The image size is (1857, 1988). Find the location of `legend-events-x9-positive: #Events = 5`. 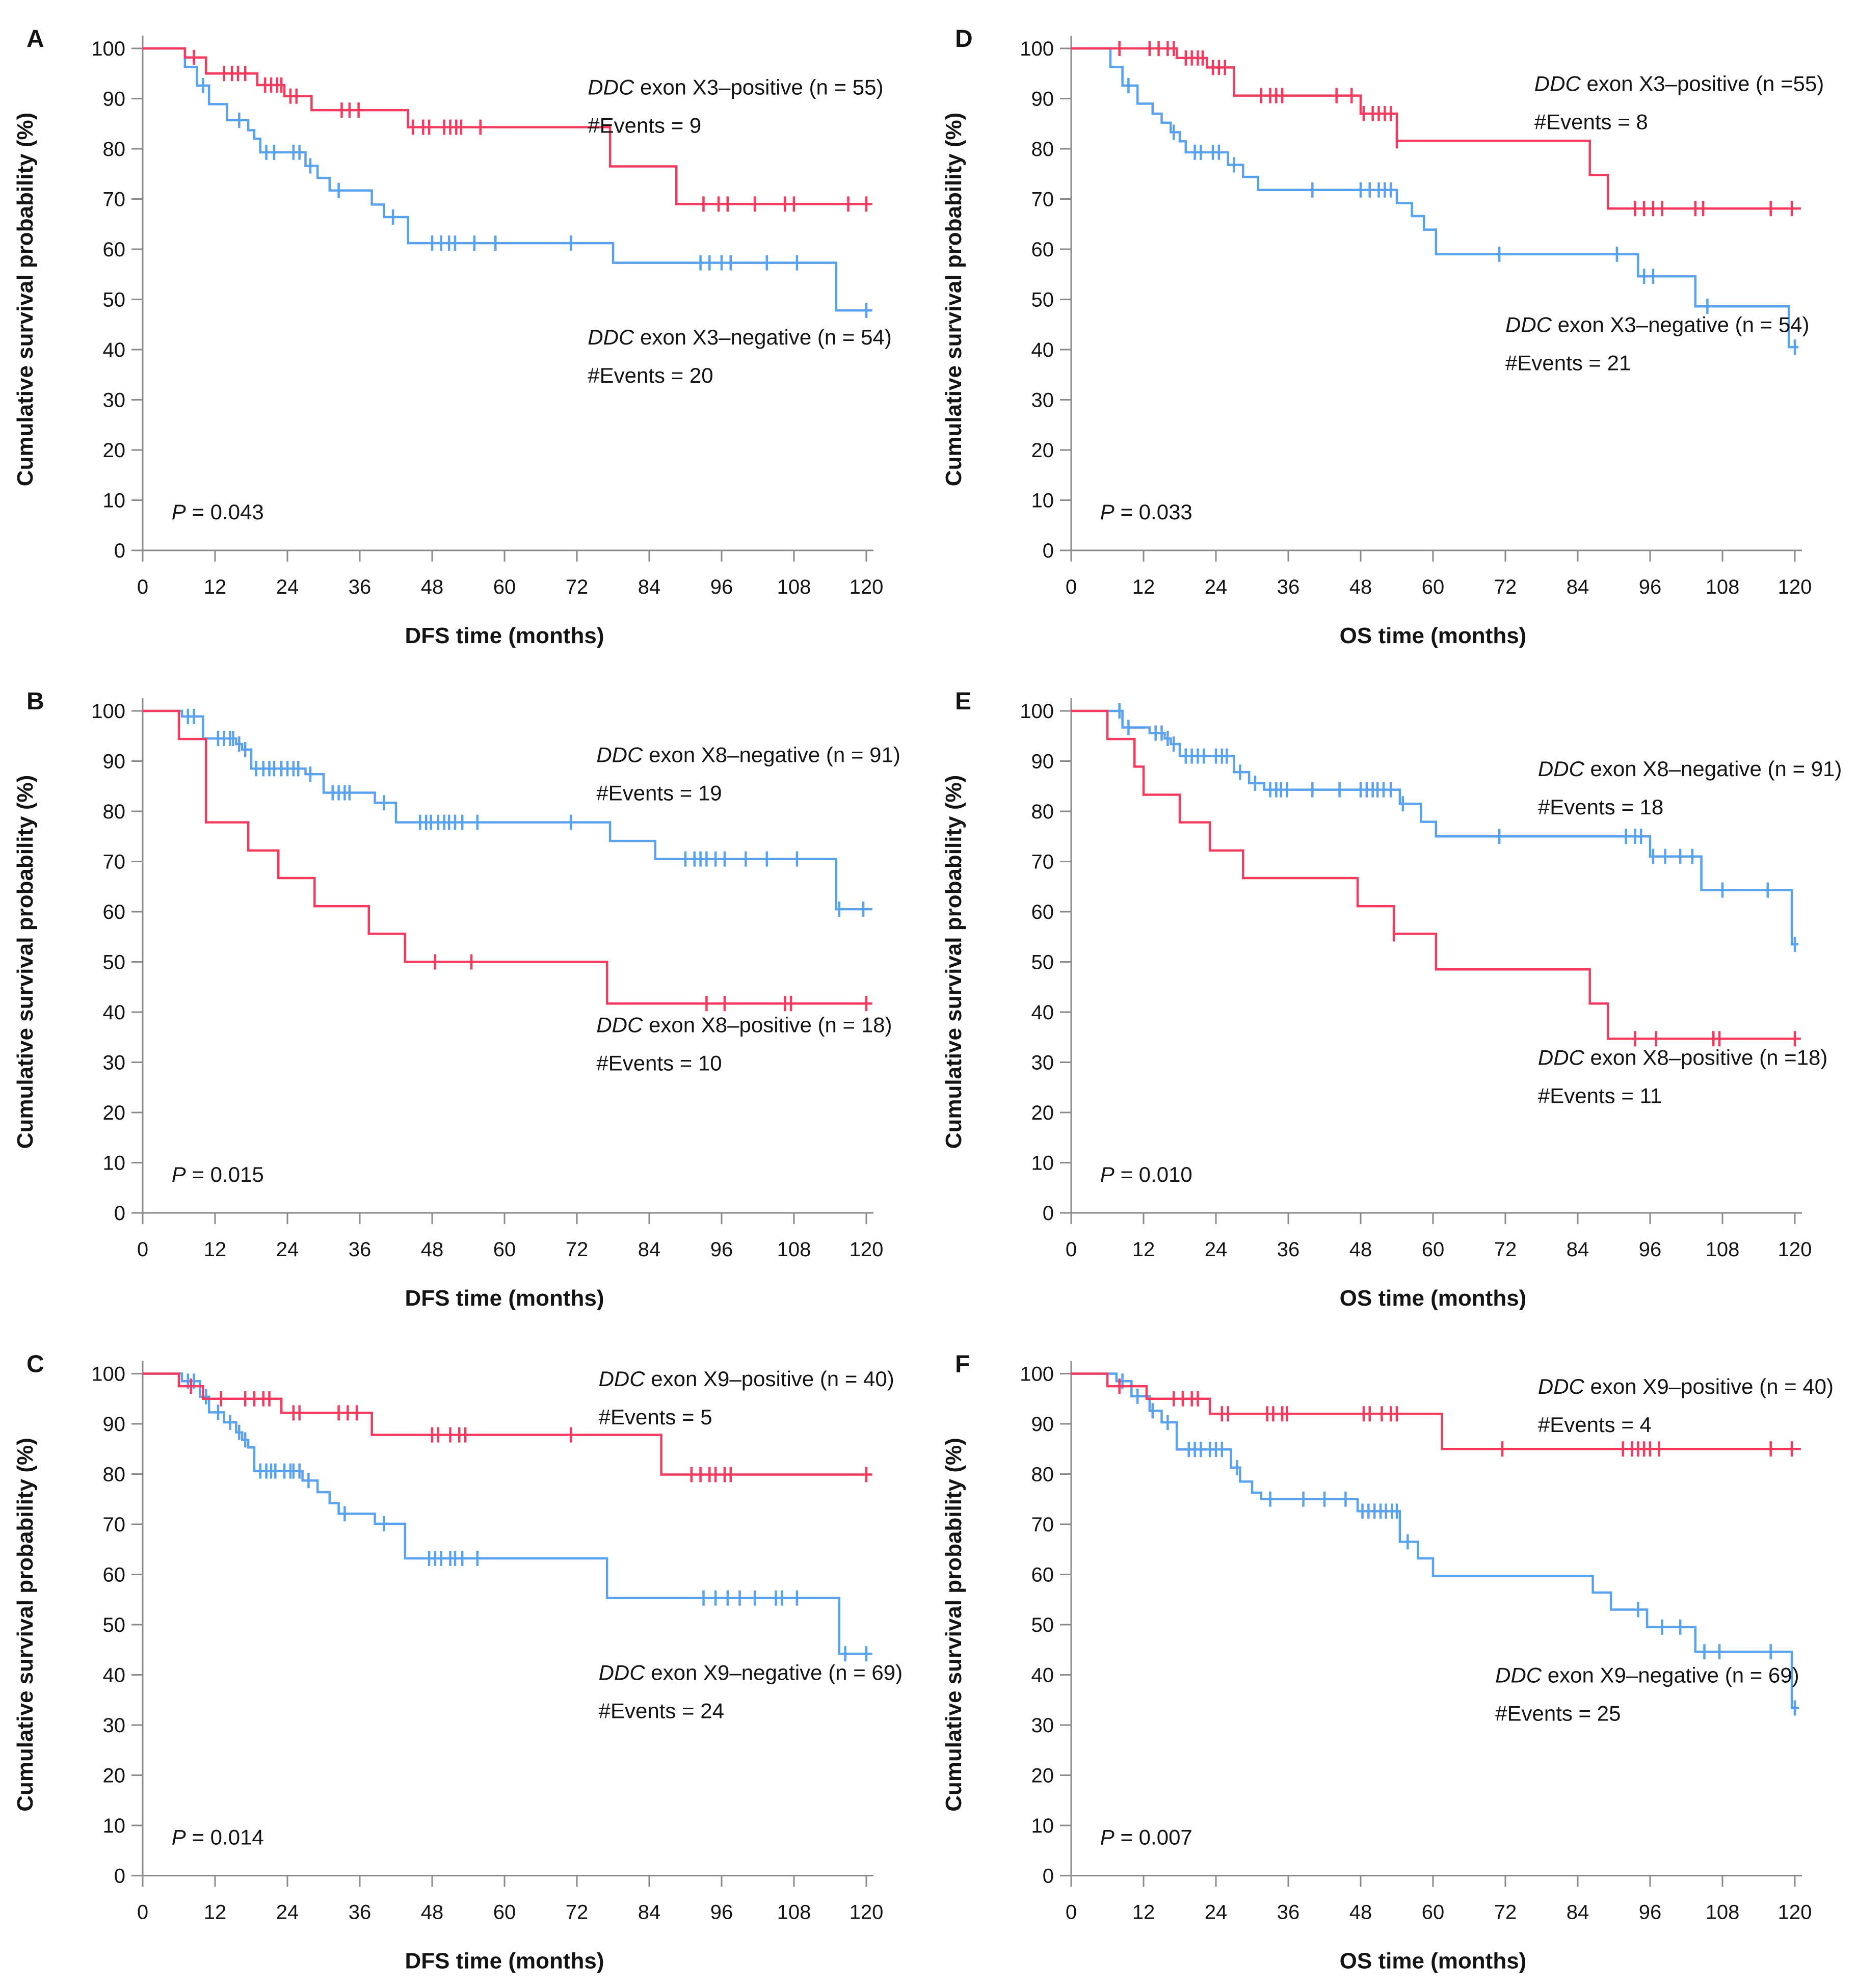

legend-events-x9-positive: #Events = 5 is located at coordinates (655, 1417).